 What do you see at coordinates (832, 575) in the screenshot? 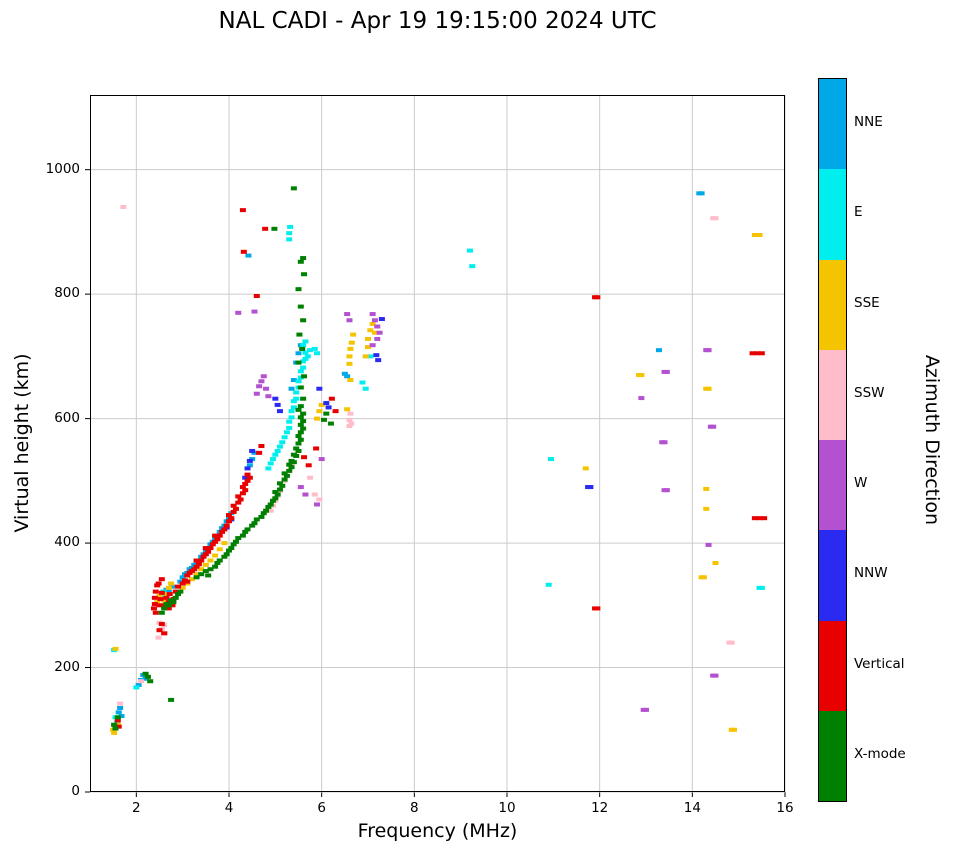
I see `colorbar-segment-nnw` at bounding box center [832, 575].